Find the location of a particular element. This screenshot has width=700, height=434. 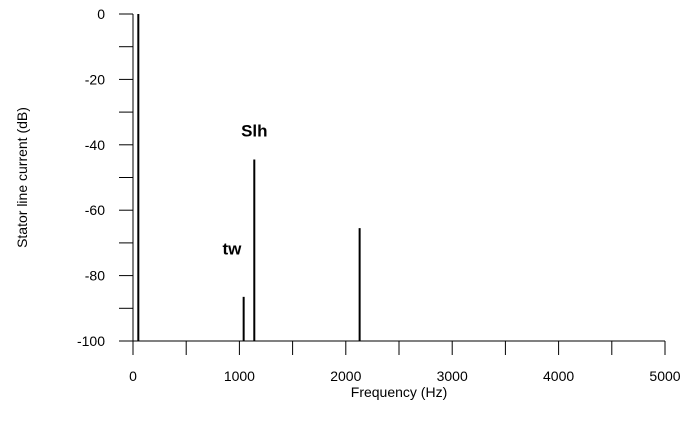

y-tick-label-3: -60 is located at coordinates (95, 210).